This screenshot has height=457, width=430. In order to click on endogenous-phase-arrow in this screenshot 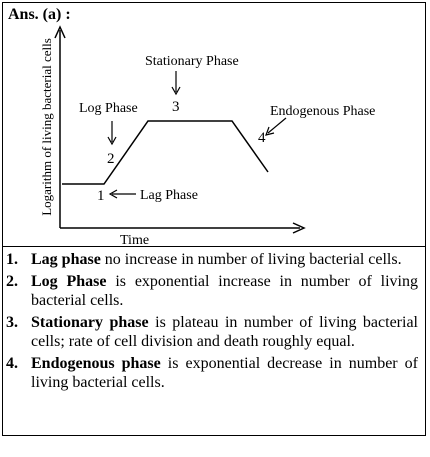, I will do `click(277, 125)`.